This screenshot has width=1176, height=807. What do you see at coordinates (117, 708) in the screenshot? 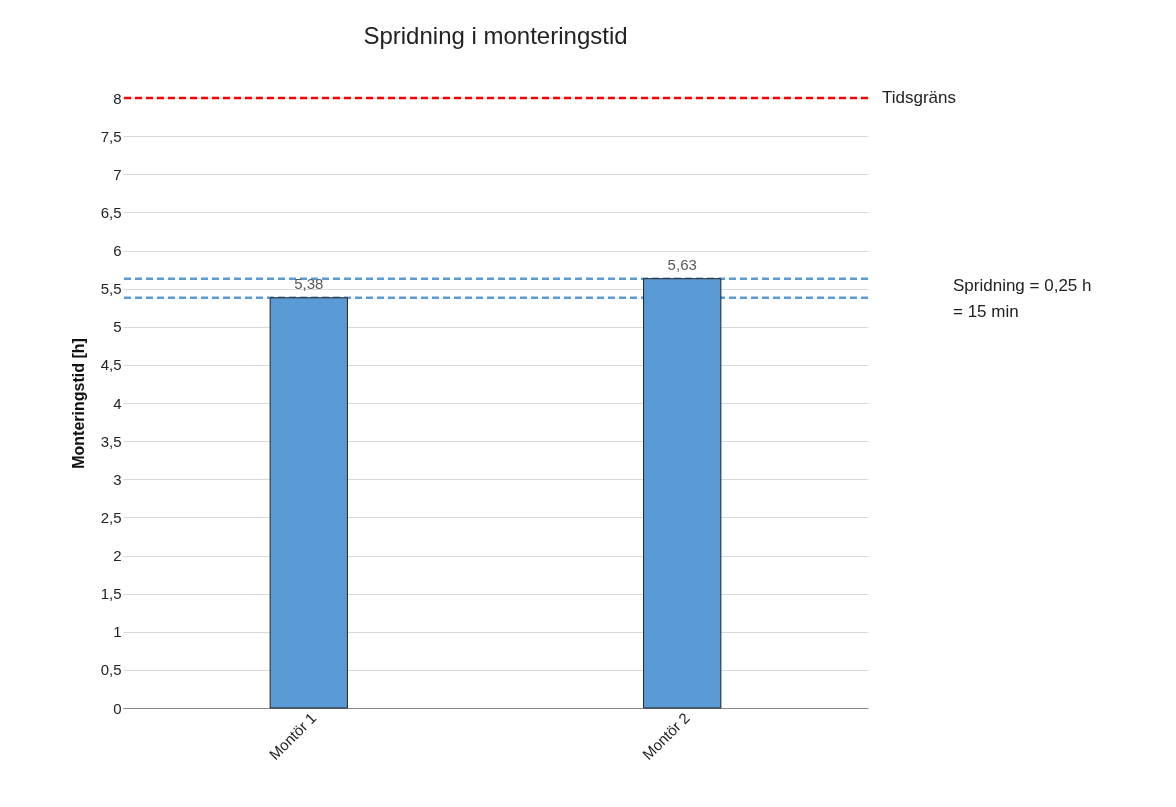
I see `y-tick-label: 0` at bounding box center [117, 708].